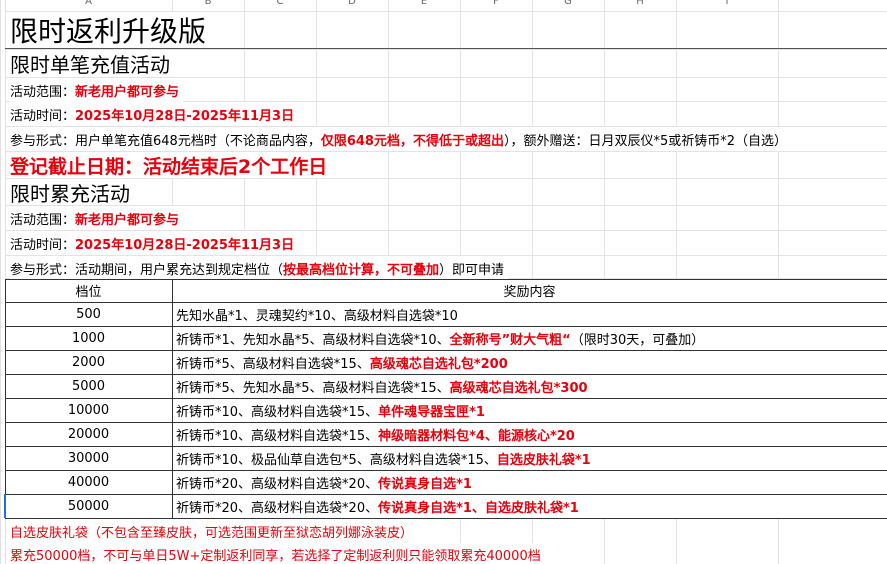 This screenshot has width=887, height=564. I want to click on column-header: I, so click(727, 3).